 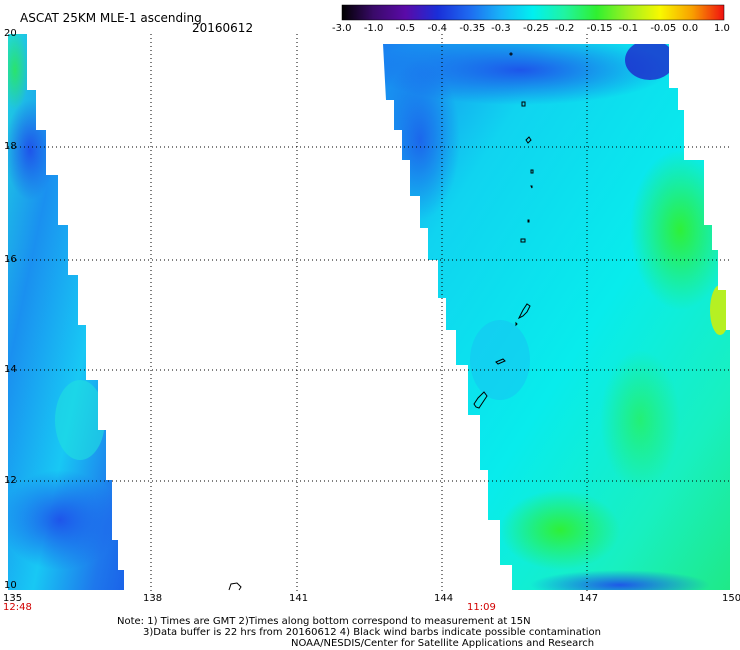 I want to click on x-tick-label: 150, so click(x=731, y=598).